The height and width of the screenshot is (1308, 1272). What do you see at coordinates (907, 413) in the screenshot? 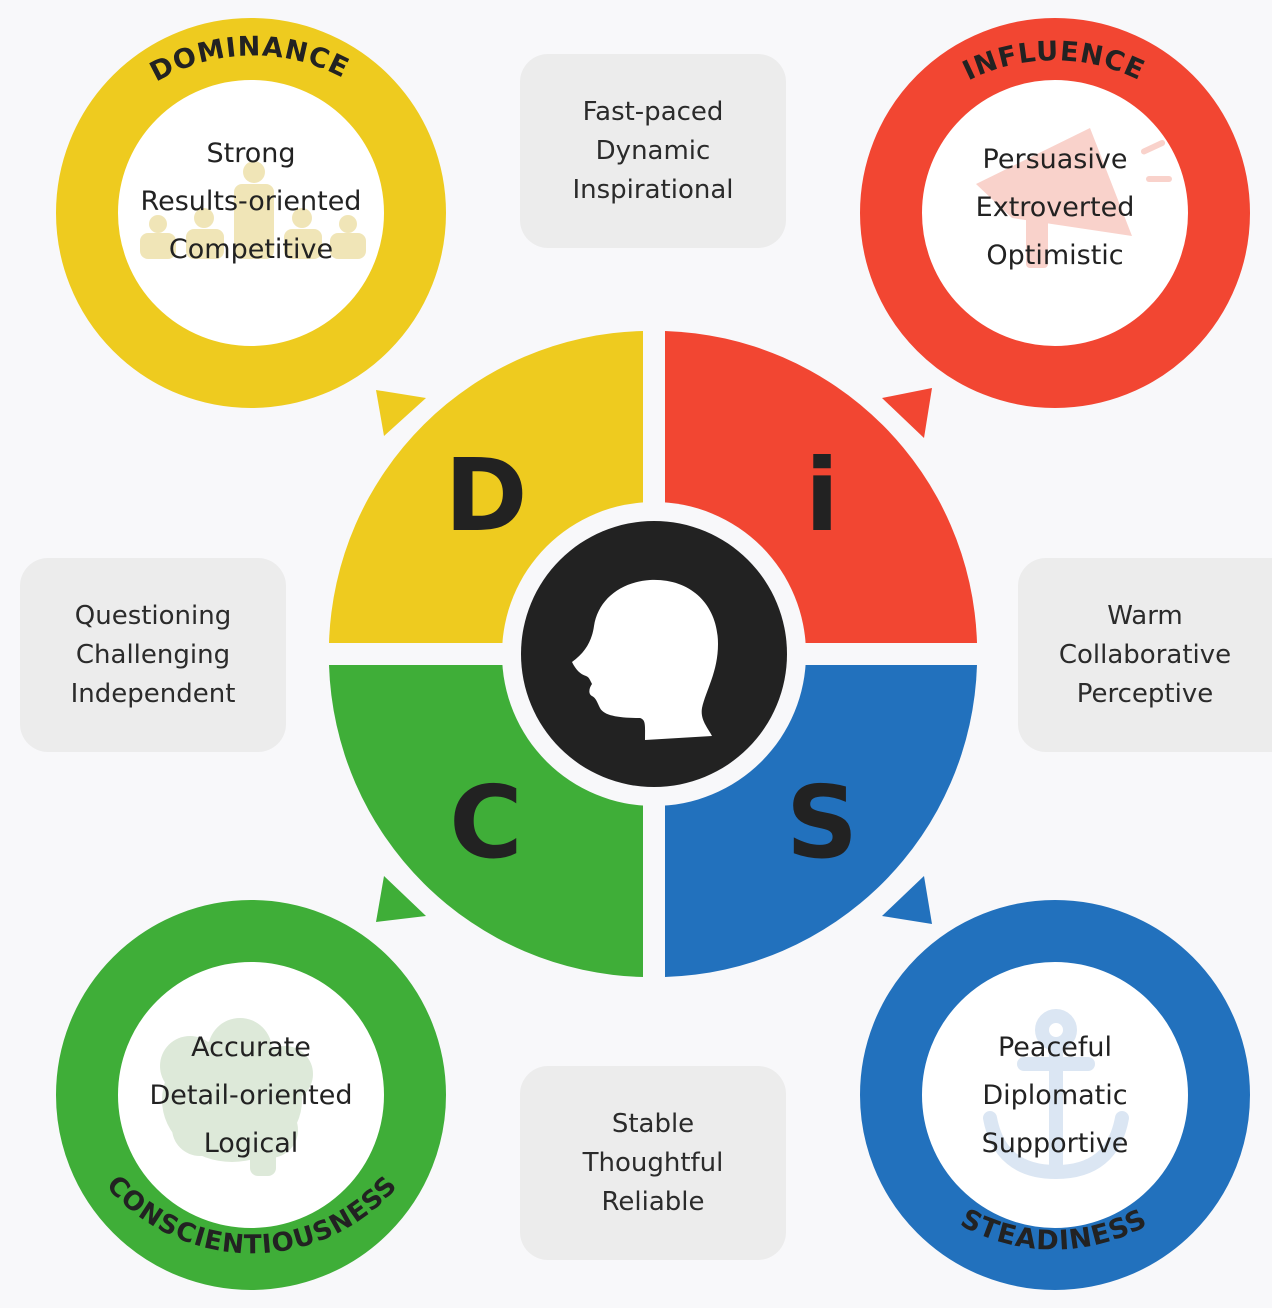
I see `arrow-influence` at bounding box center [907, 413].